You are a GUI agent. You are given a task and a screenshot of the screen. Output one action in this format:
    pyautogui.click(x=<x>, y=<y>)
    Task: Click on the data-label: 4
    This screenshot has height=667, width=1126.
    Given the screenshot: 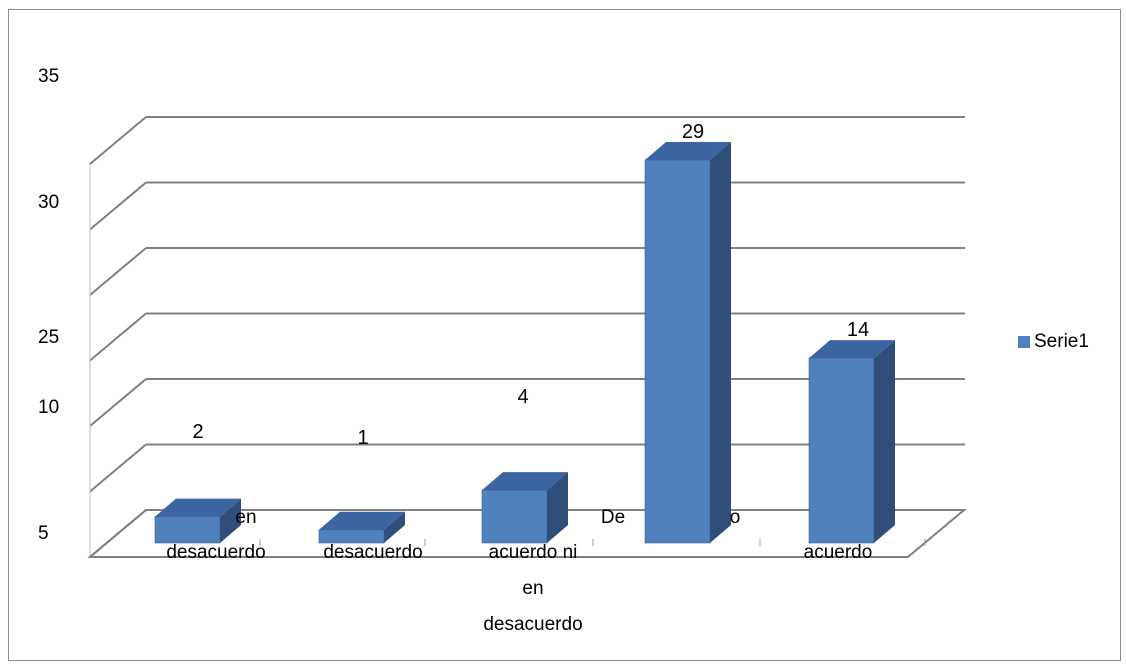 What is the action you would take?
    pyautogui.click(x=522, y=397)
    